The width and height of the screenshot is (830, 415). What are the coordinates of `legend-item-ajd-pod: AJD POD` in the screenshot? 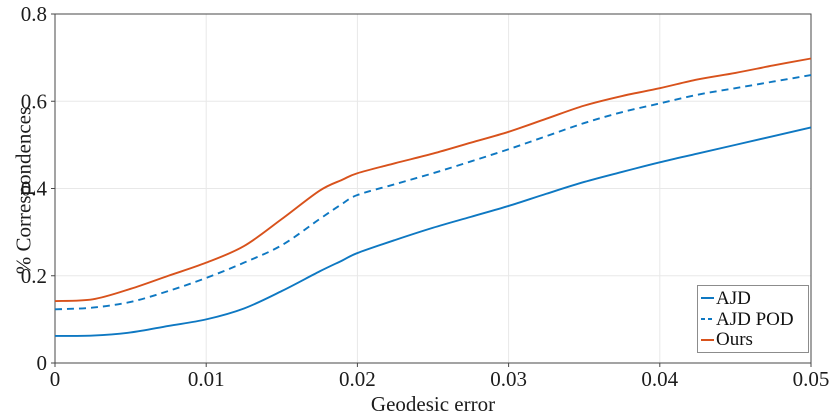 It's located at (754, 319).